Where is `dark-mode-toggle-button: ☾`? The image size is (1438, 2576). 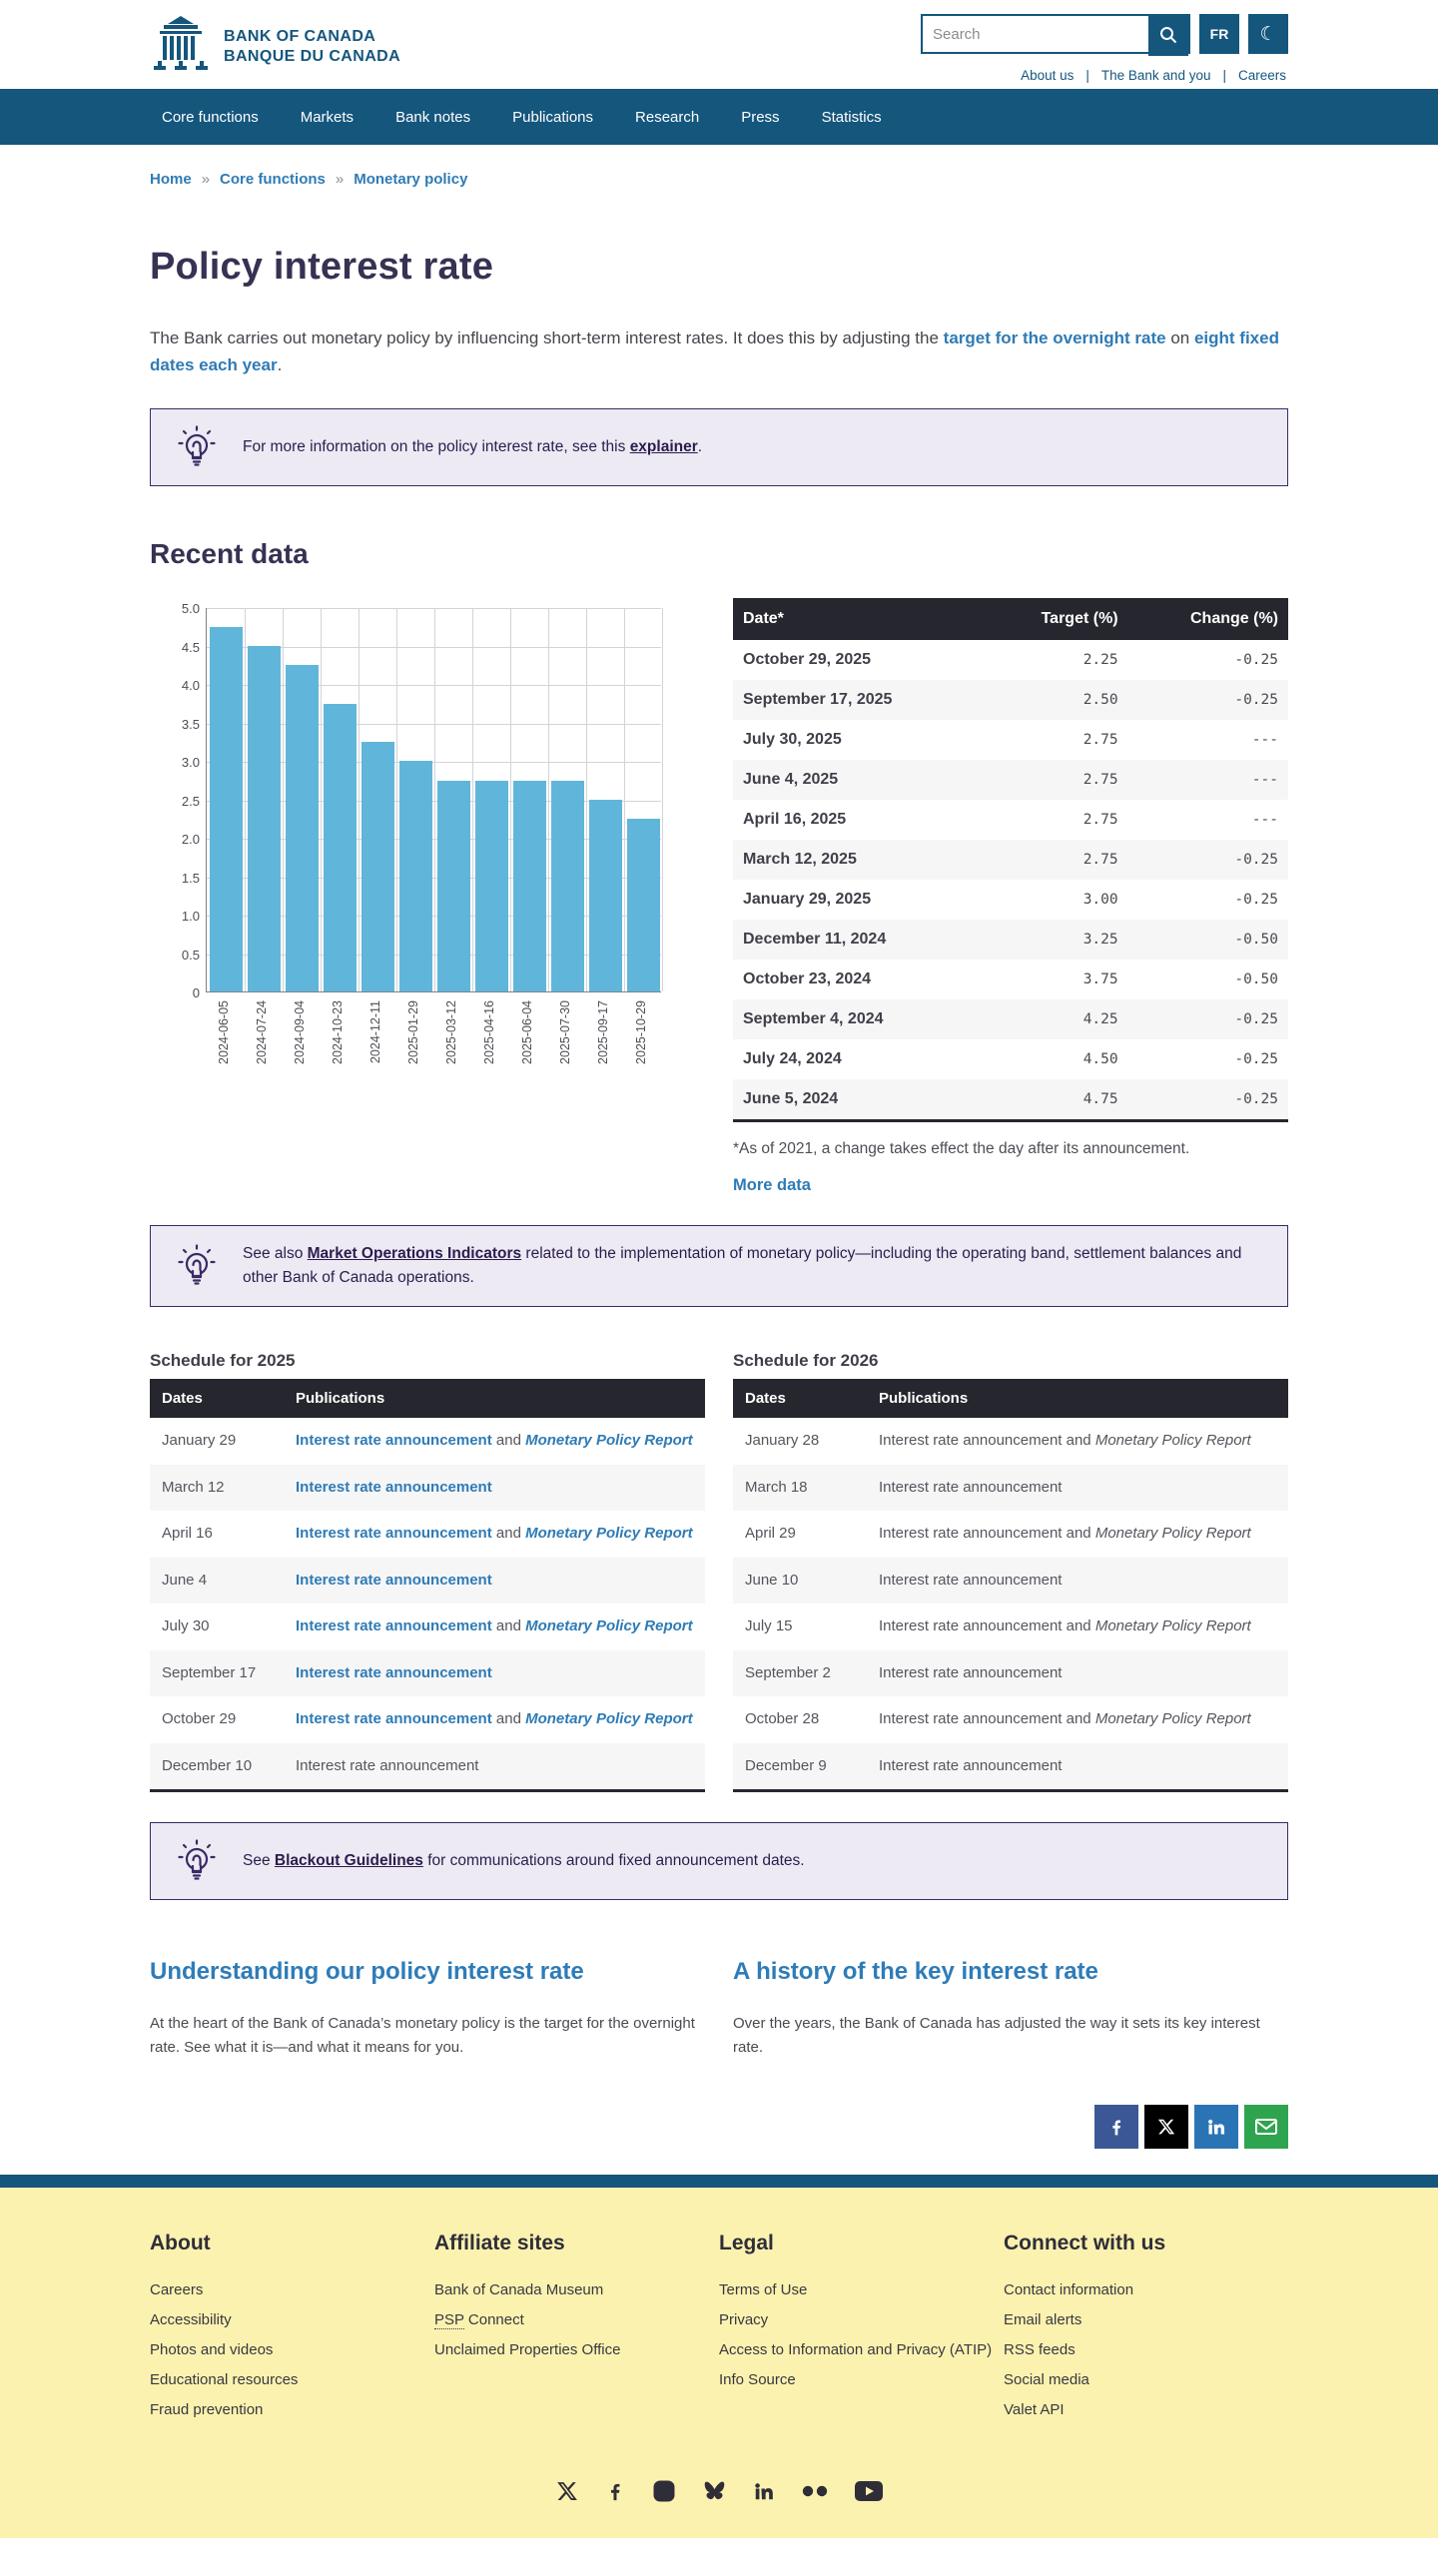
dark-mode-toggle-button: ☾ is located at coordinates (1268, 34).